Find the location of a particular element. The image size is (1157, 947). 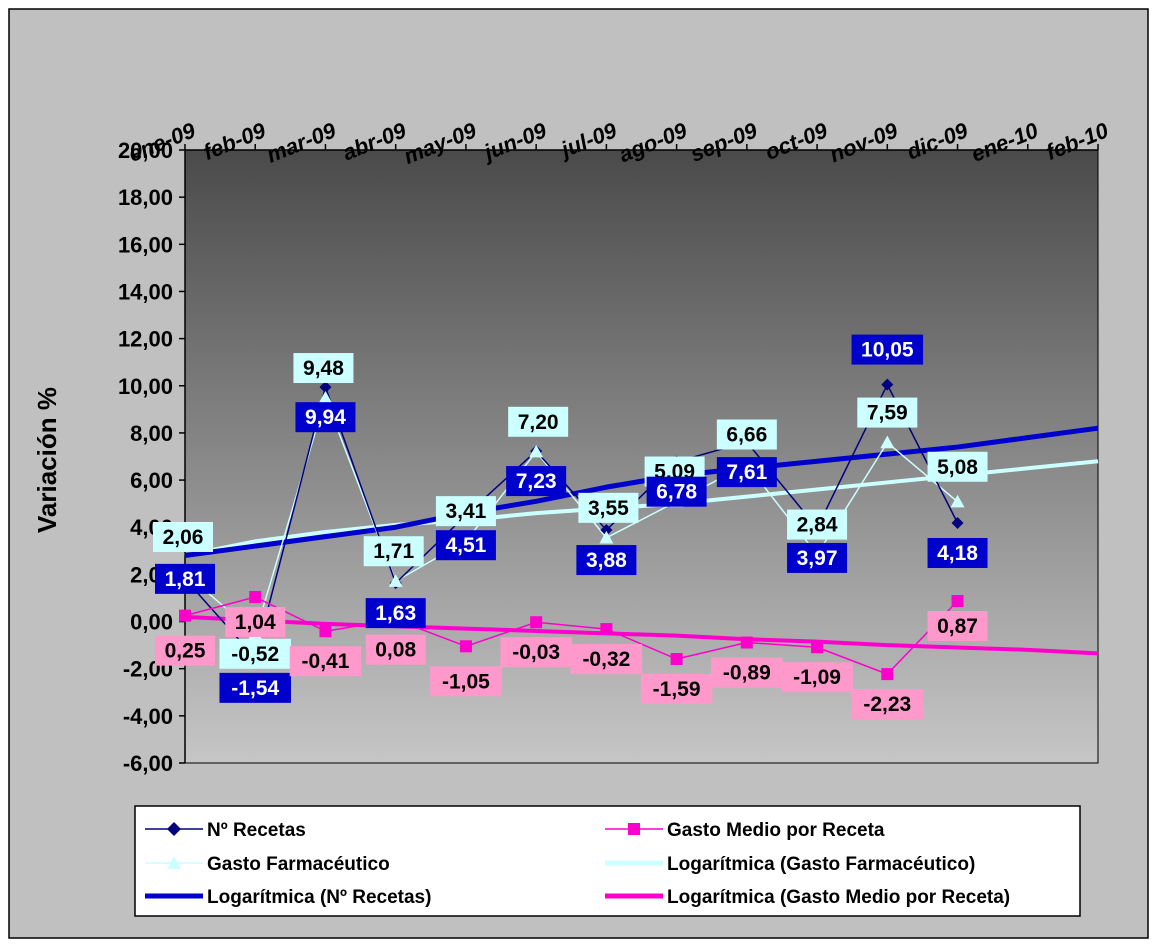

label-gasto-medio: 0,08 is located at coordinates (395, 649).